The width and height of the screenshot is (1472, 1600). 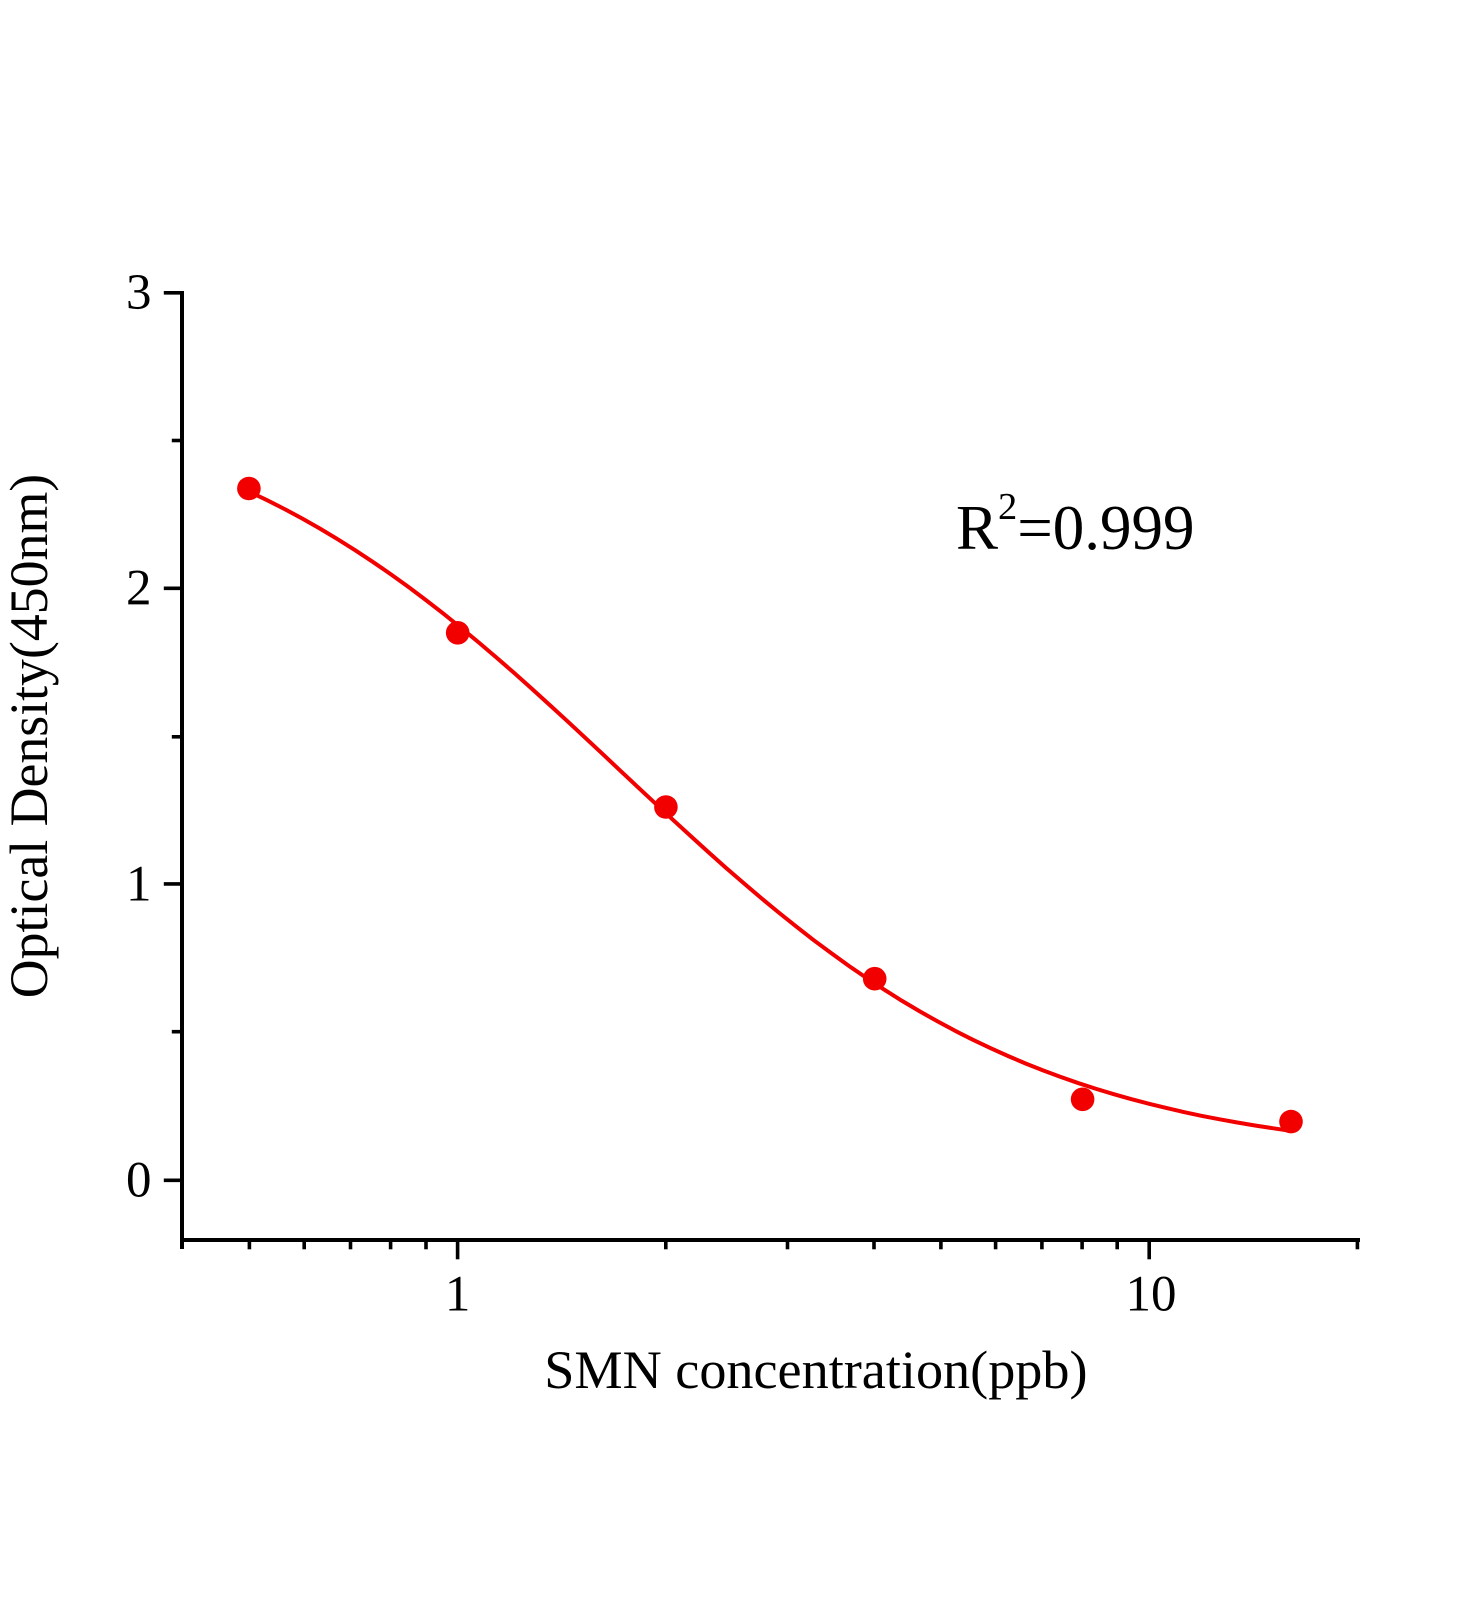 What do you see at coordinates (1075, 524) in the screenshot?
I see `svg-text: R2=0.999` at bounding box center [1075, 524].